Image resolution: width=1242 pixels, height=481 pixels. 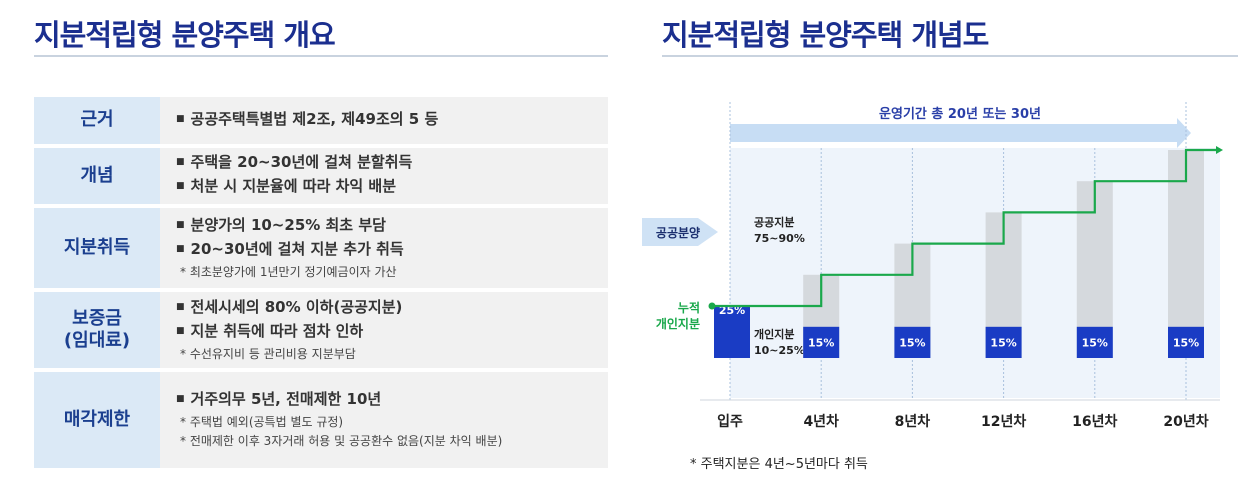 What do you see at coordinates (97, 120) in the screenshot?
I see `row-header-basis: 근거` at bounding box center [97, 120].